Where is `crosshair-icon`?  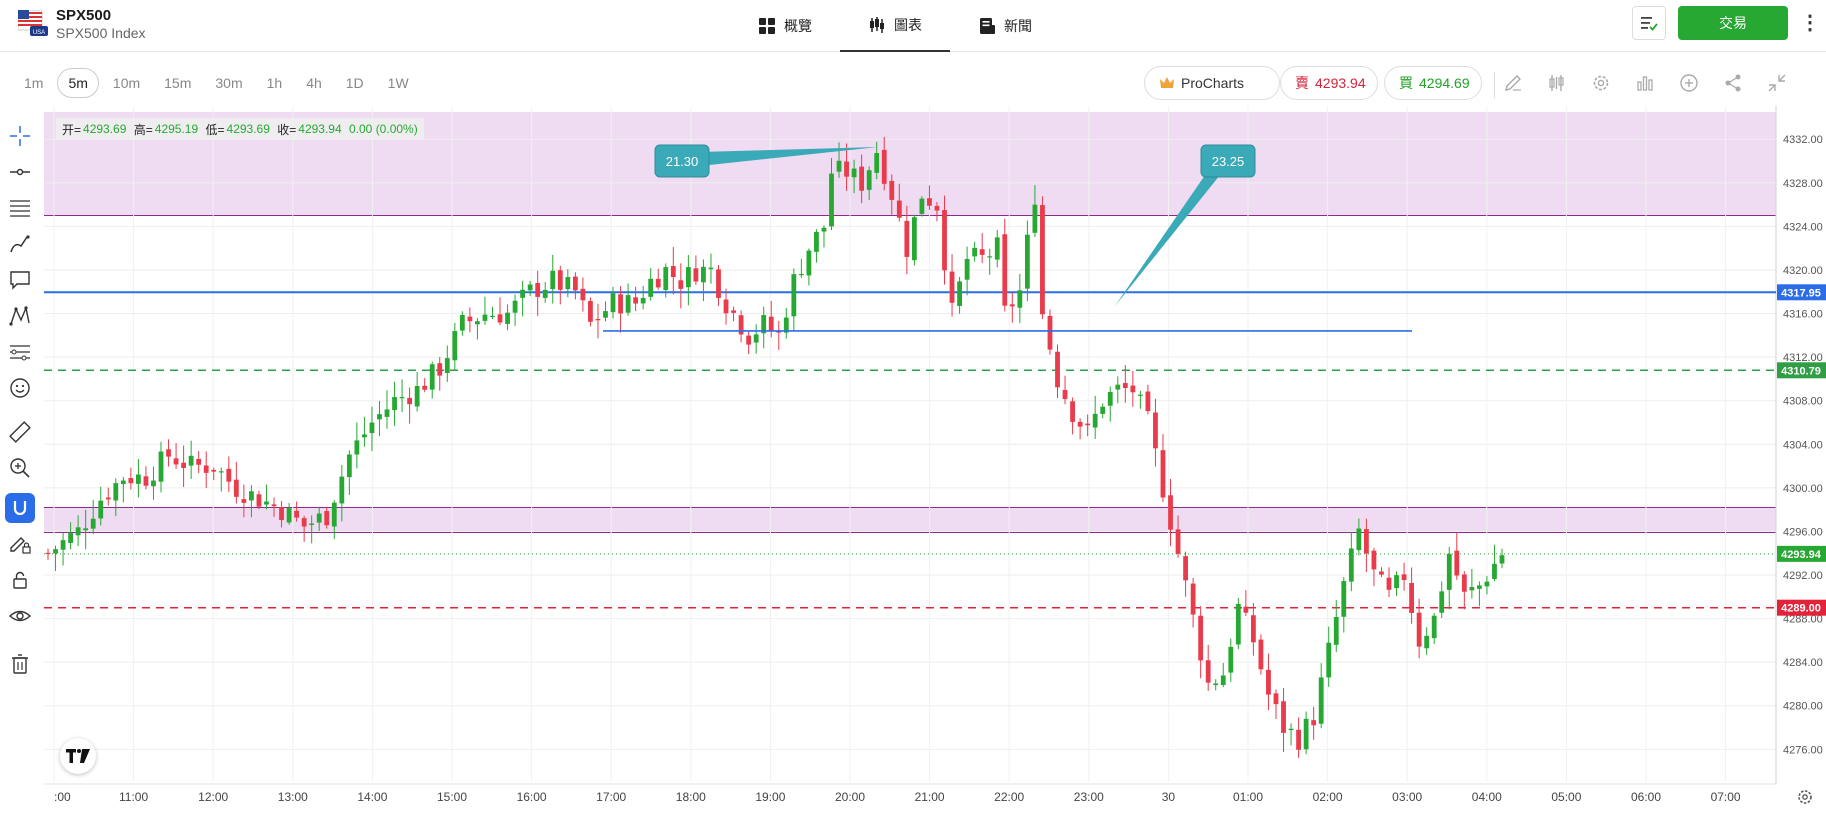
crosshair-icon is located at coordinates (20, 136).